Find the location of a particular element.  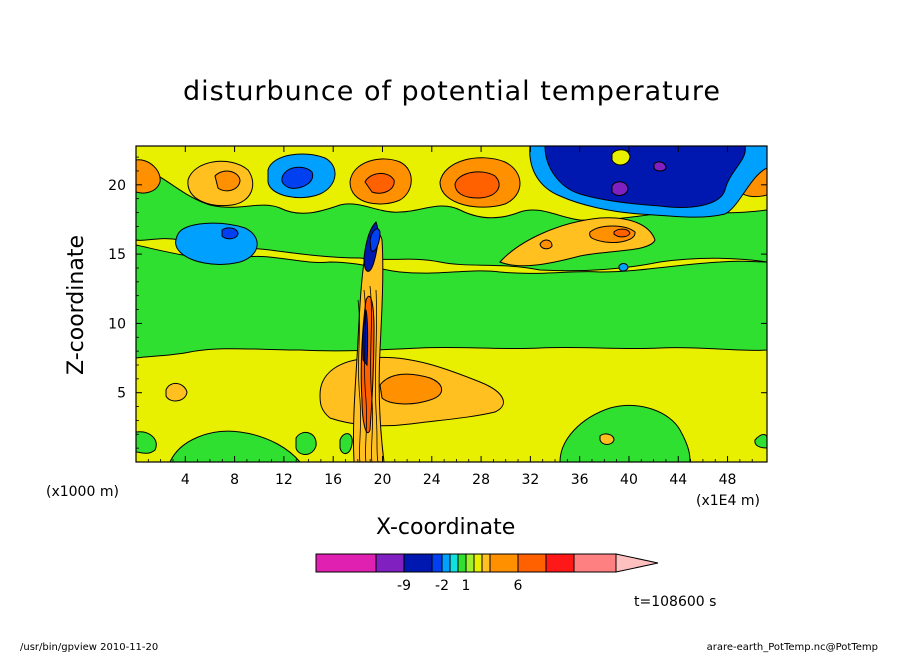

y-tick-label: 20 is located at coordinates (117, 186).